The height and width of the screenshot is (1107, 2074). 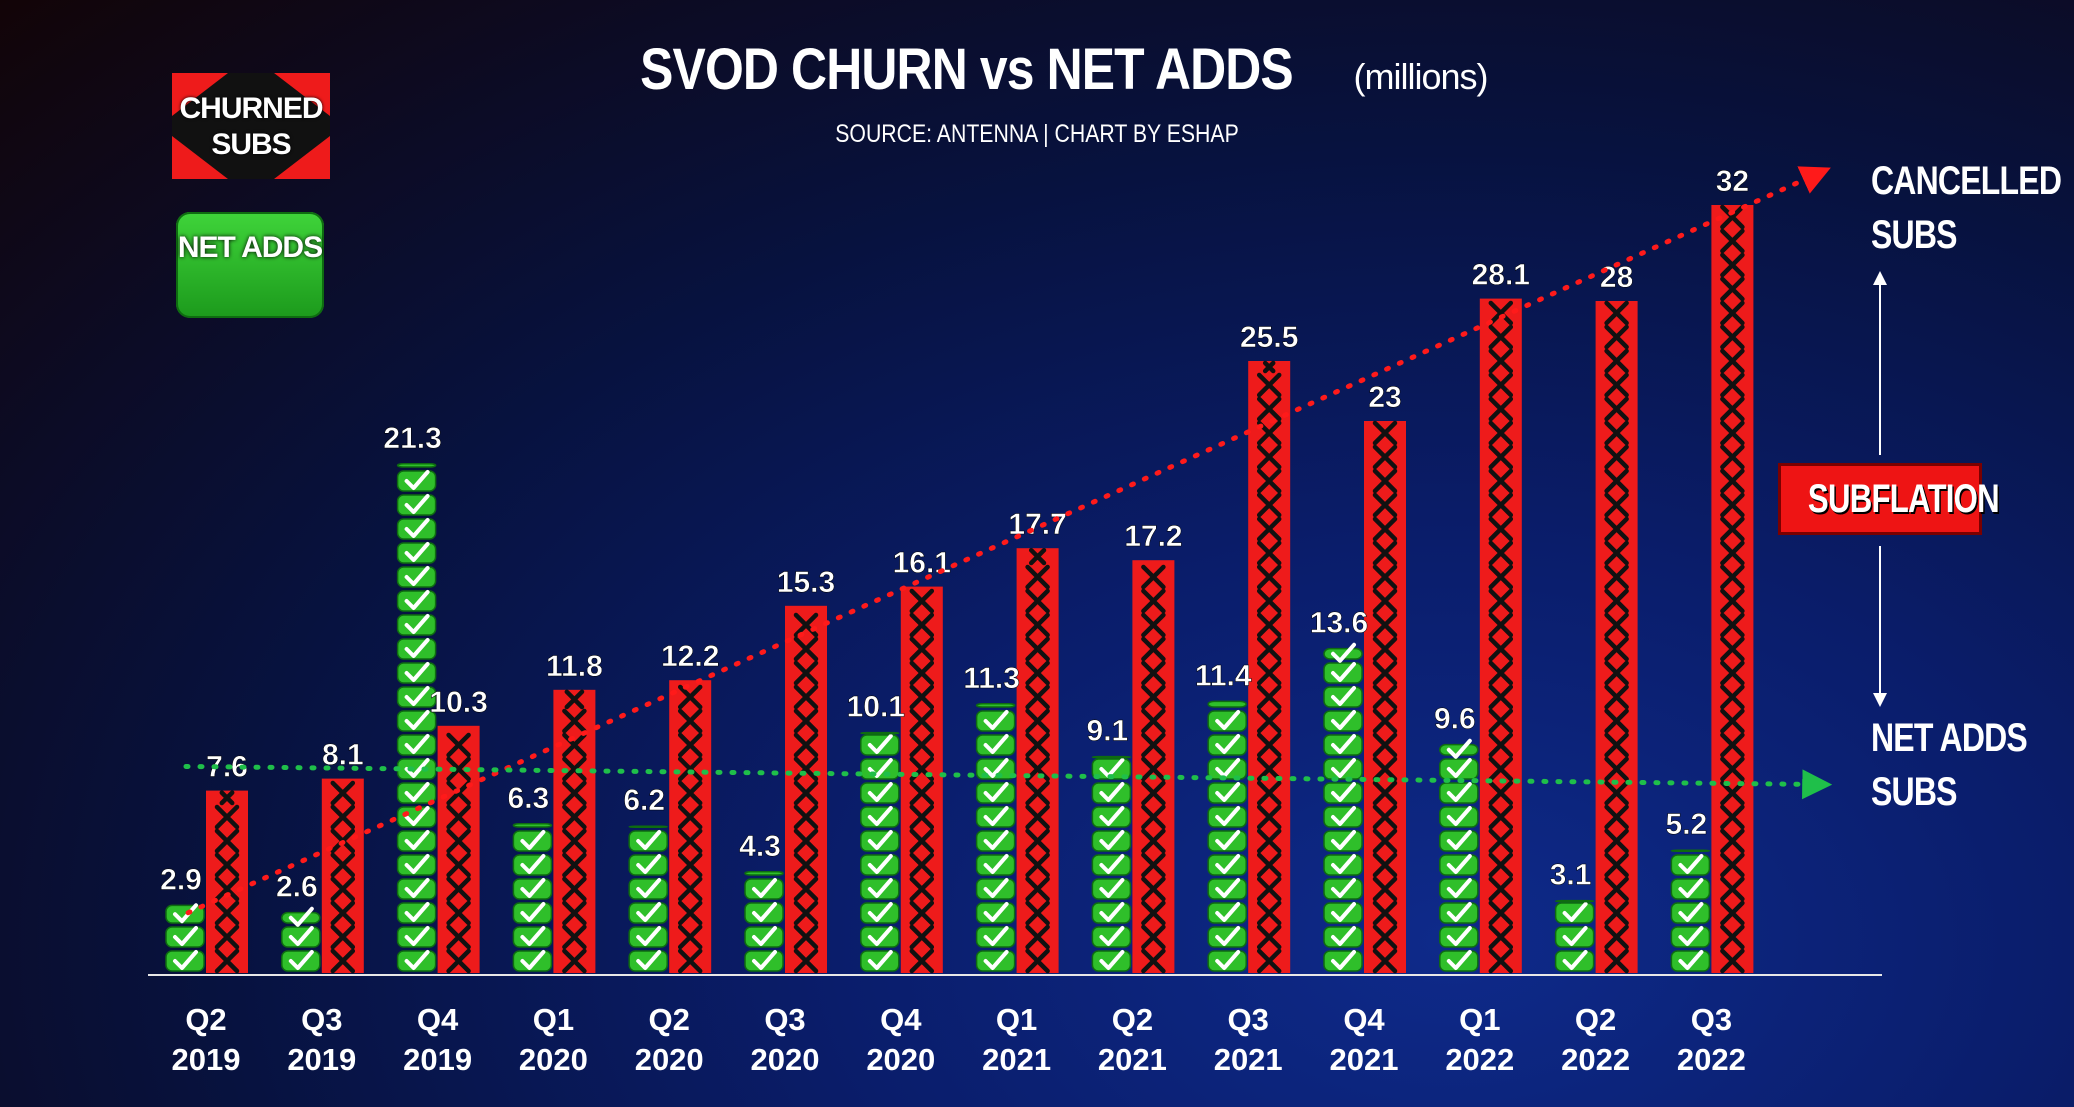 I want to click on net-adds-value-label: 13.6, so click(x=1339, y=623).